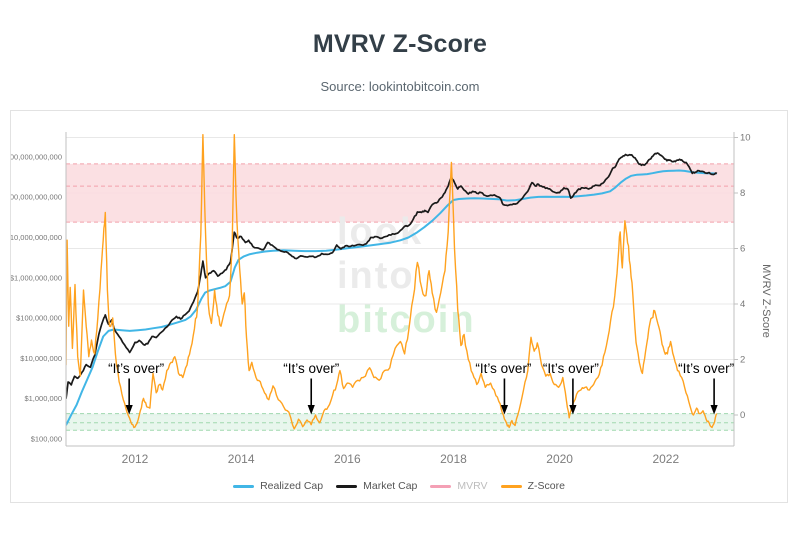  I want to click on source-subtitle: Source: lookintobitcoin.com, so click(400, 86).